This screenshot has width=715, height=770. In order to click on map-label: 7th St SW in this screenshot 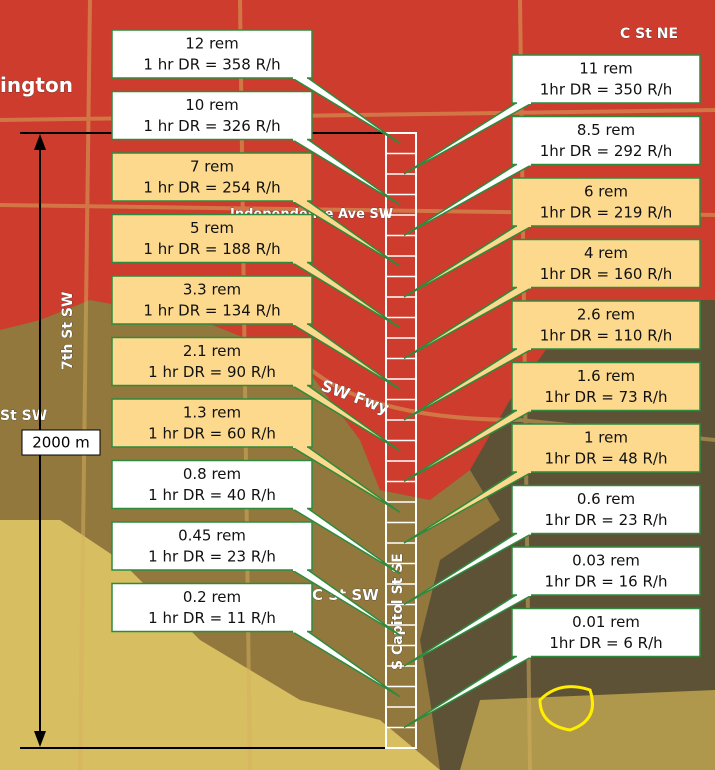, I will do `click(68, 331)`.